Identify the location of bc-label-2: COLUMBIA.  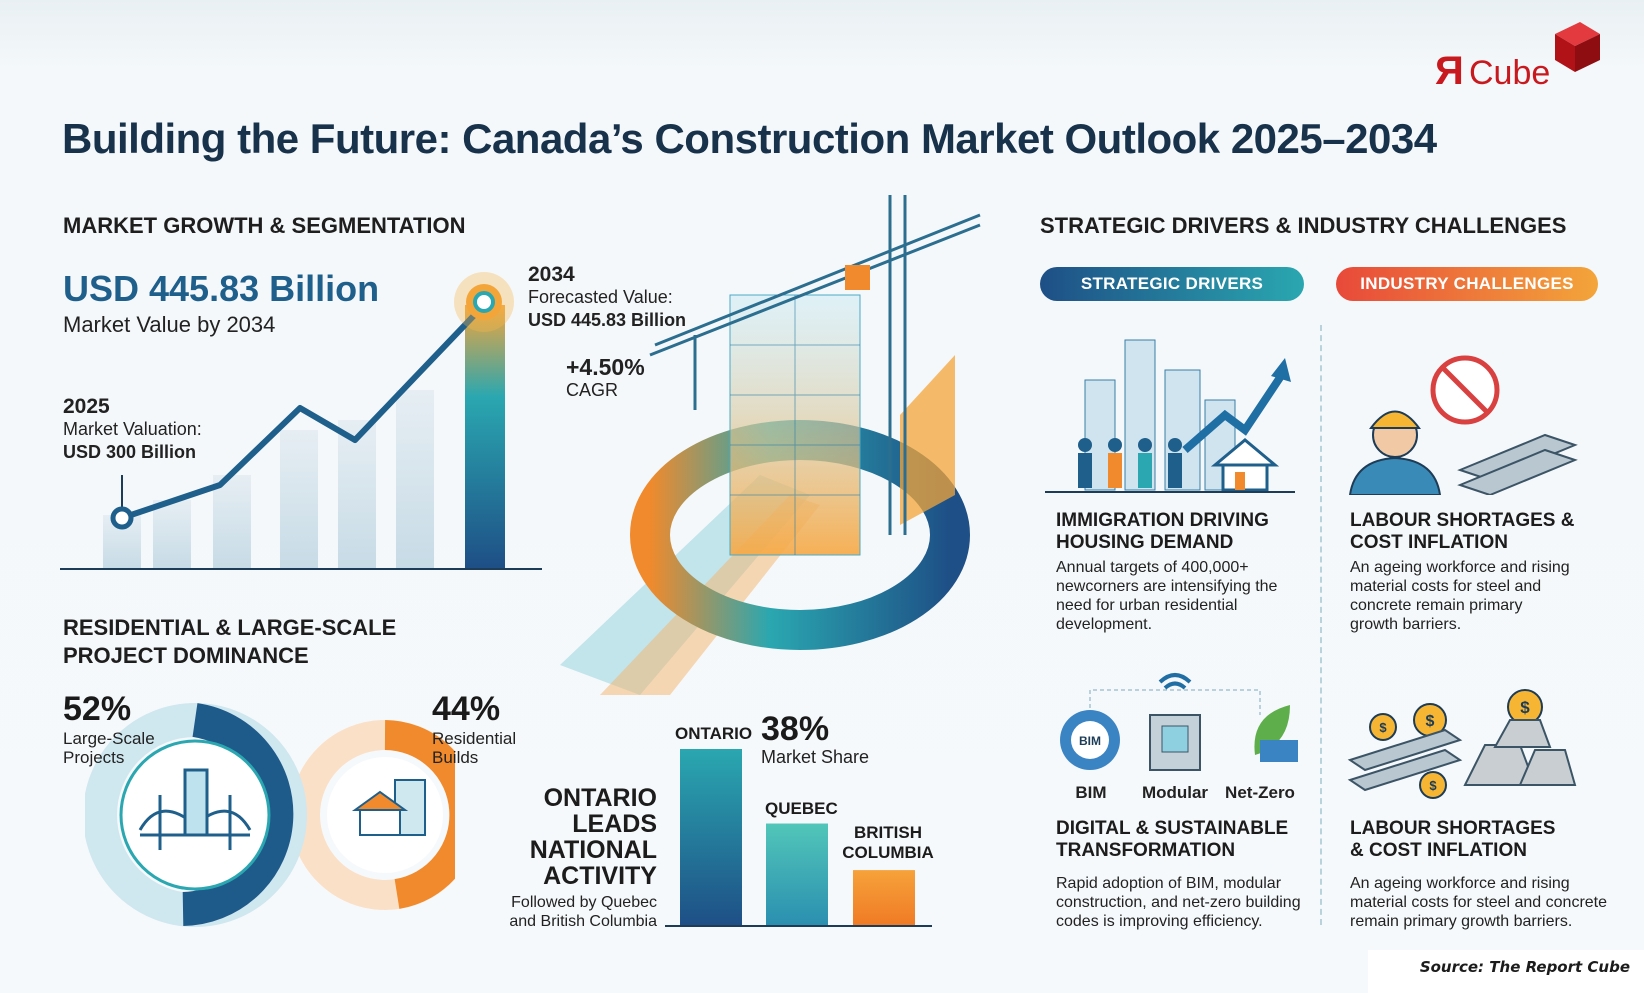
(888, 852).